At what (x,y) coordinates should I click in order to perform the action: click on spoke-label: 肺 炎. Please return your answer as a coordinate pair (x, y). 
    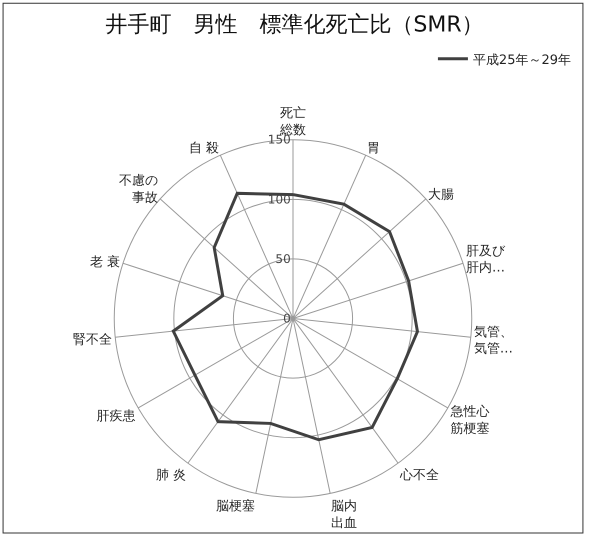
    Looking at the image, I should click on (171, 475).